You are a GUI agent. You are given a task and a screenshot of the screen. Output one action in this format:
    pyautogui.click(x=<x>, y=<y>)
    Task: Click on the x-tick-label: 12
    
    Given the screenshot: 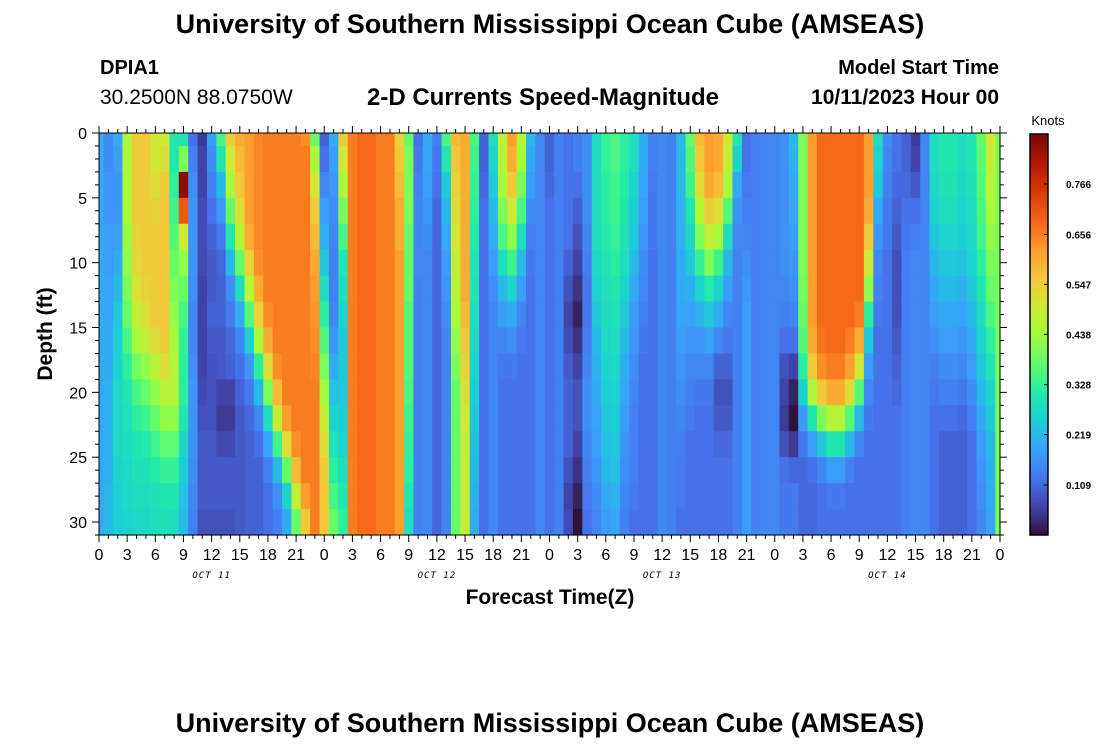 What is the action you would take?
    pyautogui.click(x=437, y=555)
    